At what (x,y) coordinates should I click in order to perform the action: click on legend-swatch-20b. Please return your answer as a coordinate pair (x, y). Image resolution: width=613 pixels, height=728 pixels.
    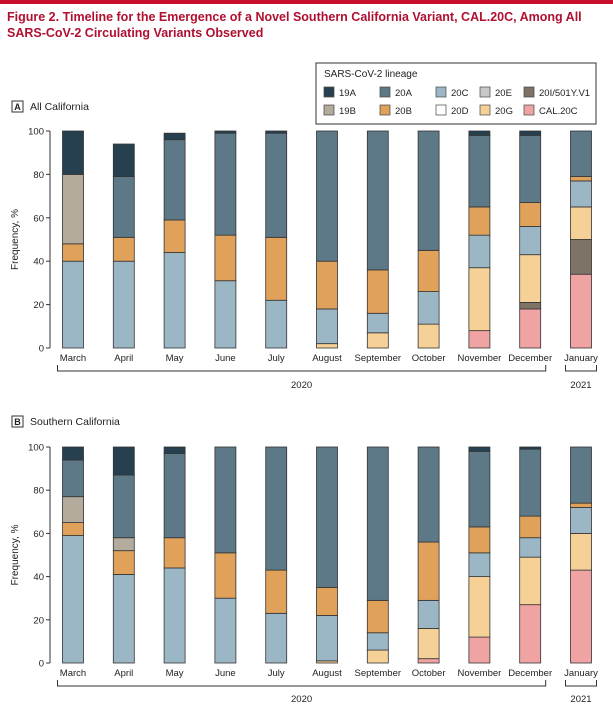
    Looking at the image, I should click on (385, 110).